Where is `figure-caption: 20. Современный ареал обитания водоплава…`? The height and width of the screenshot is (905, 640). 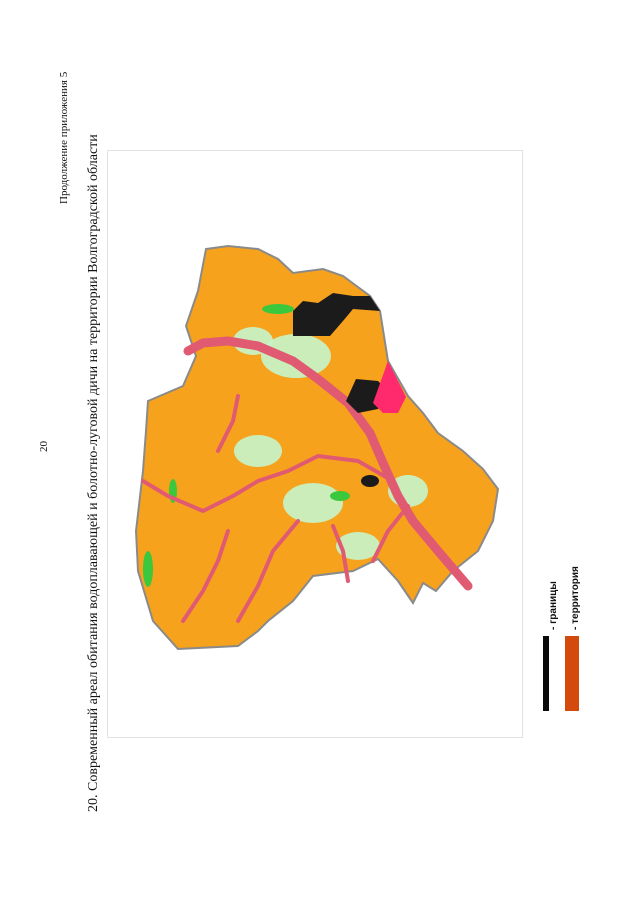
figure-caption: 20. Современный ареал обитания водоплава… is located at coordinates (93, 473).